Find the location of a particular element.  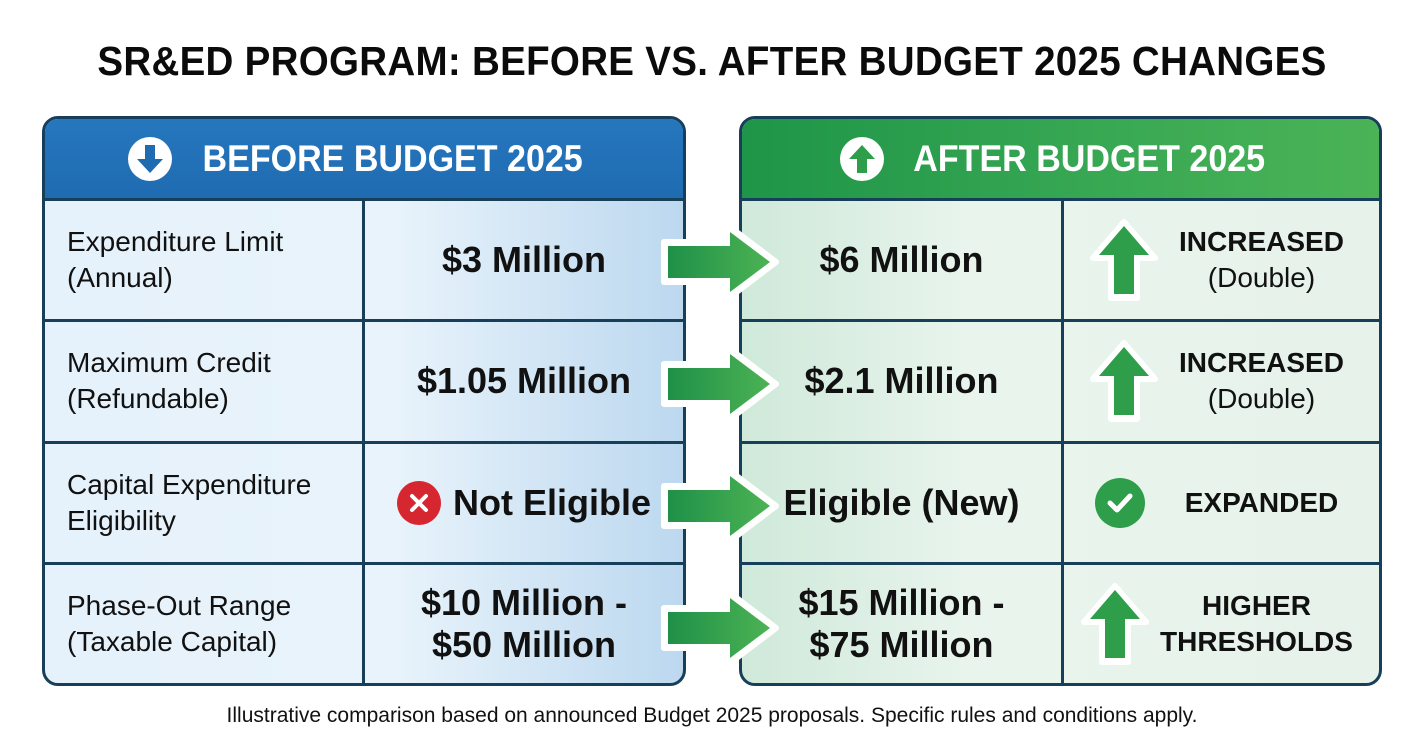

before-value: $3 Million is located at coordinates (524, 260).